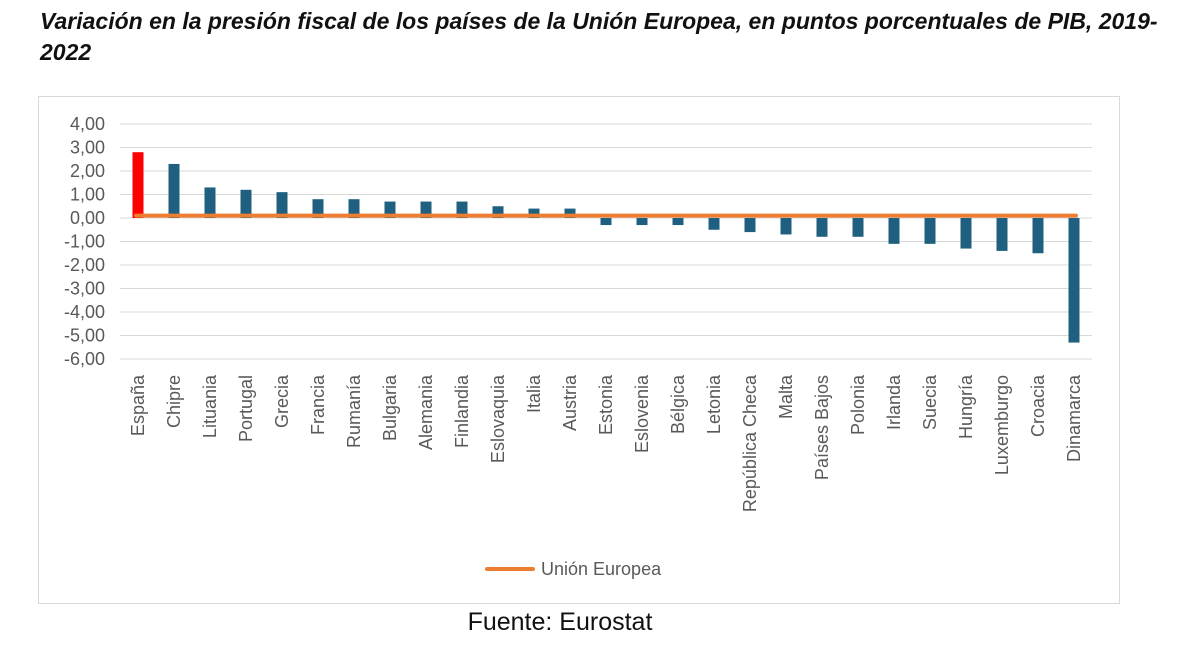 The height and width of the screenshot is (647, 1200). What do you see at coordinates (87, 195) in the screenshot?
I see `y-tick-label: 1,00` at bounding box center [87, 195].